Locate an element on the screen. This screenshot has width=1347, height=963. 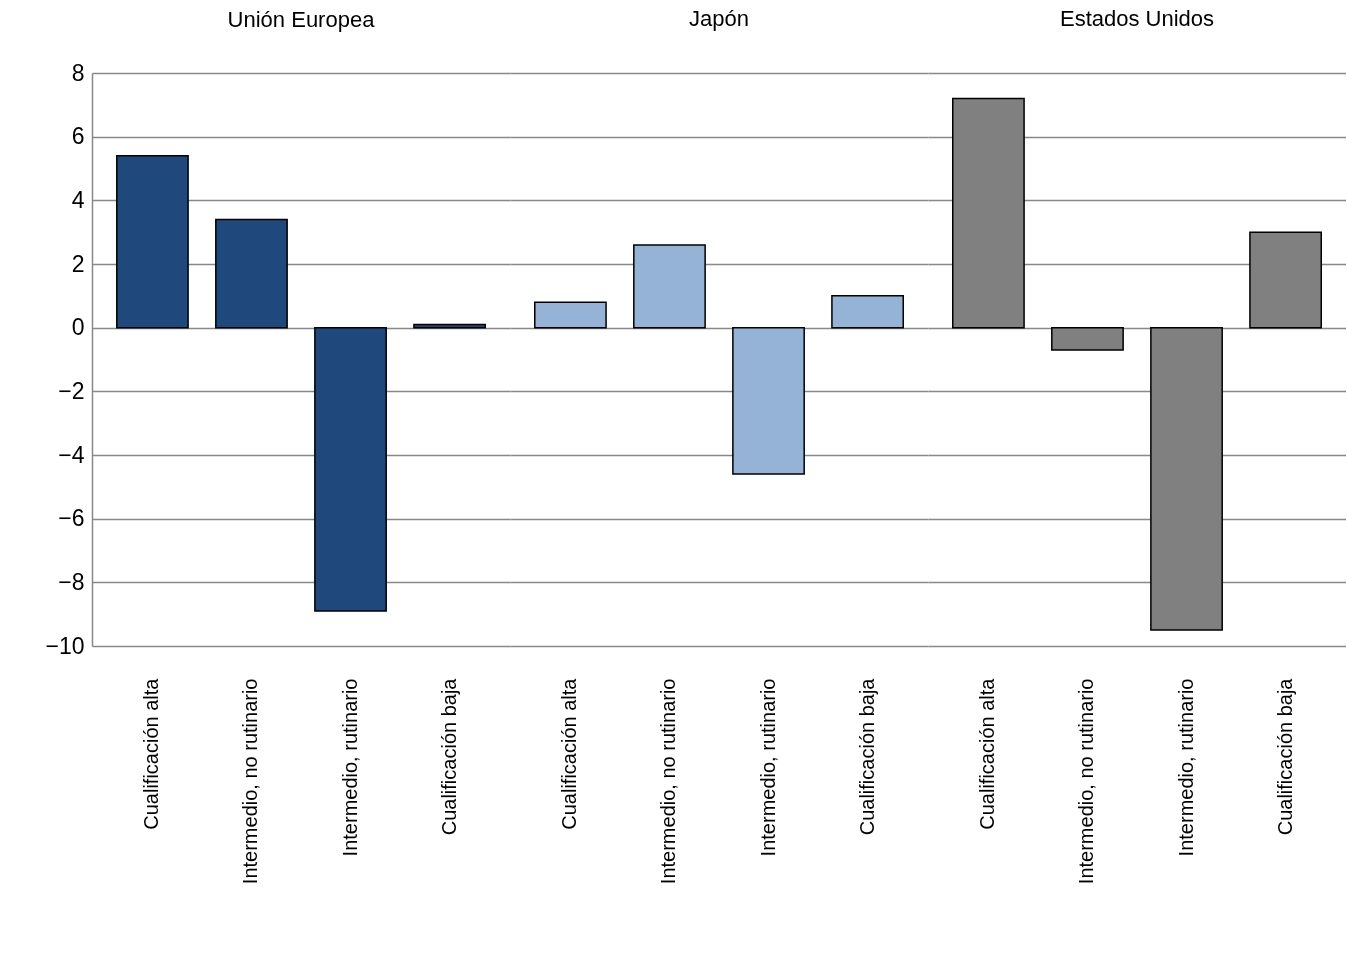
y-tick-label: 8 is located at coordinates (78, 72).